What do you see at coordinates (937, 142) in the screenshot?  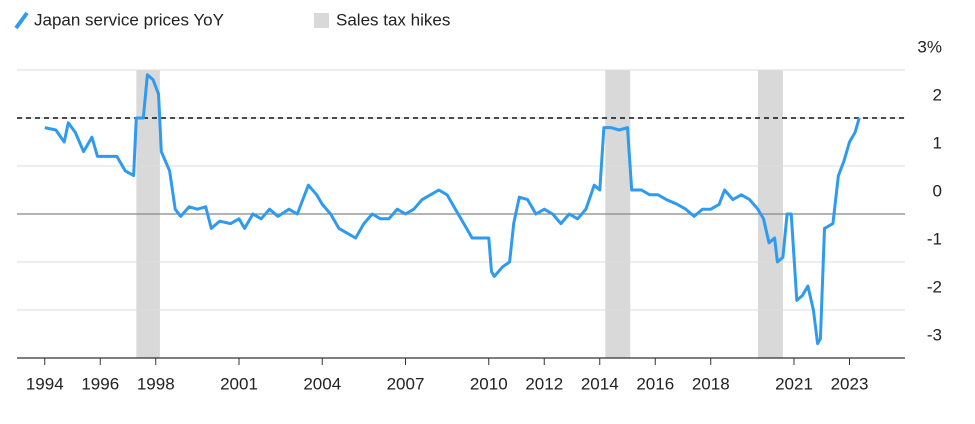 I see `y-tick-label: 1` at bounding box center [937, 142].